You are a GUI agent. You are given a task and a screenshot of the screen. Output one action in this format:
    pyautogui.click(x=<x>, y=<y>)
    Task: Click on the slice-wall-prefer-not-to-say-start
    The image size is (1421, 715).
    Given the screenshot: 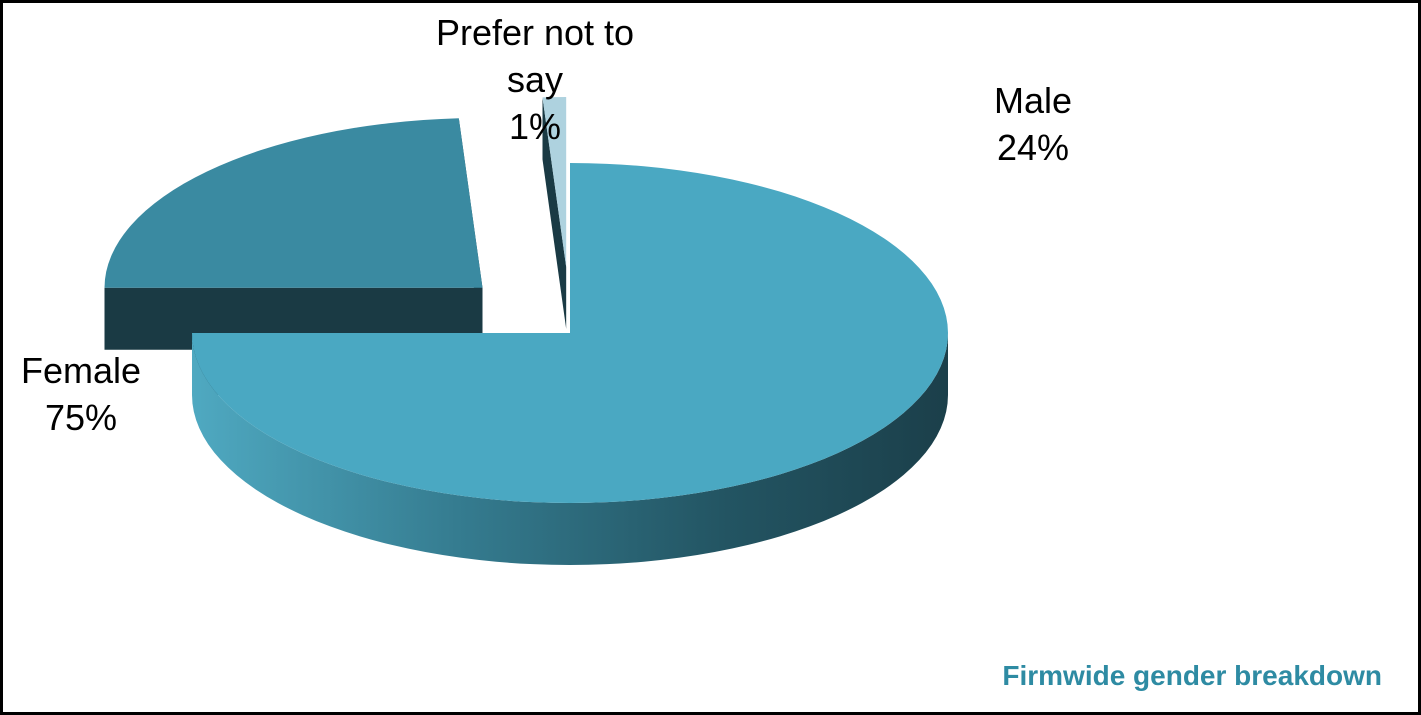 What is the action you would take?
    pyautogui.click(x=554, y=213)
    